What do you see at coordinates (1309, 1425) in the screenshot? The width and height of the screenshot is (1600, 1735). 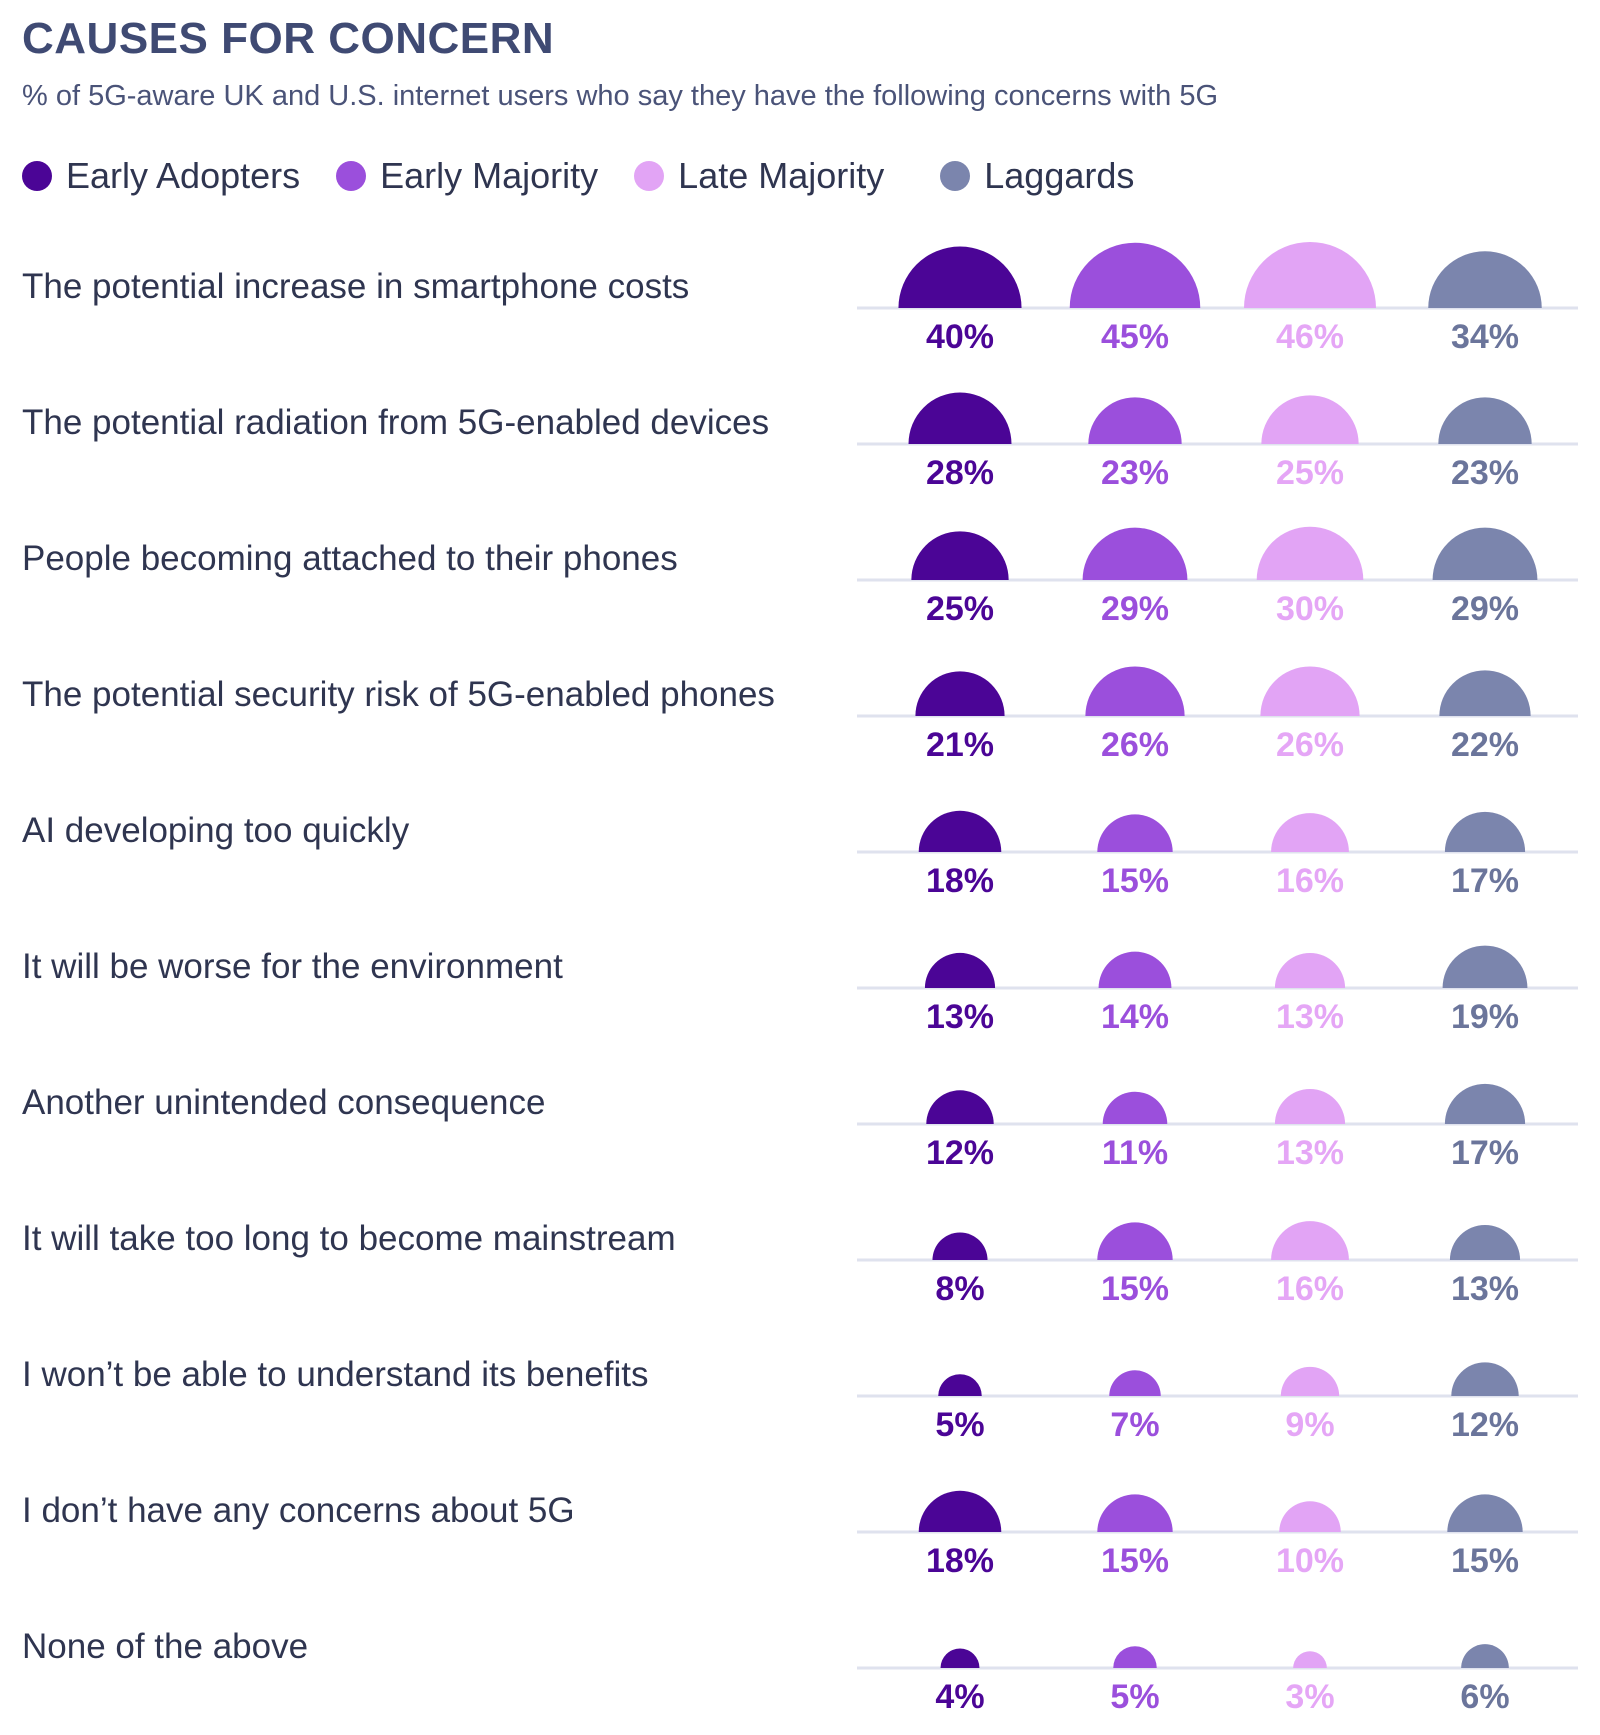 I see `value-label: 9%` at bounding box center [1309, 1425].